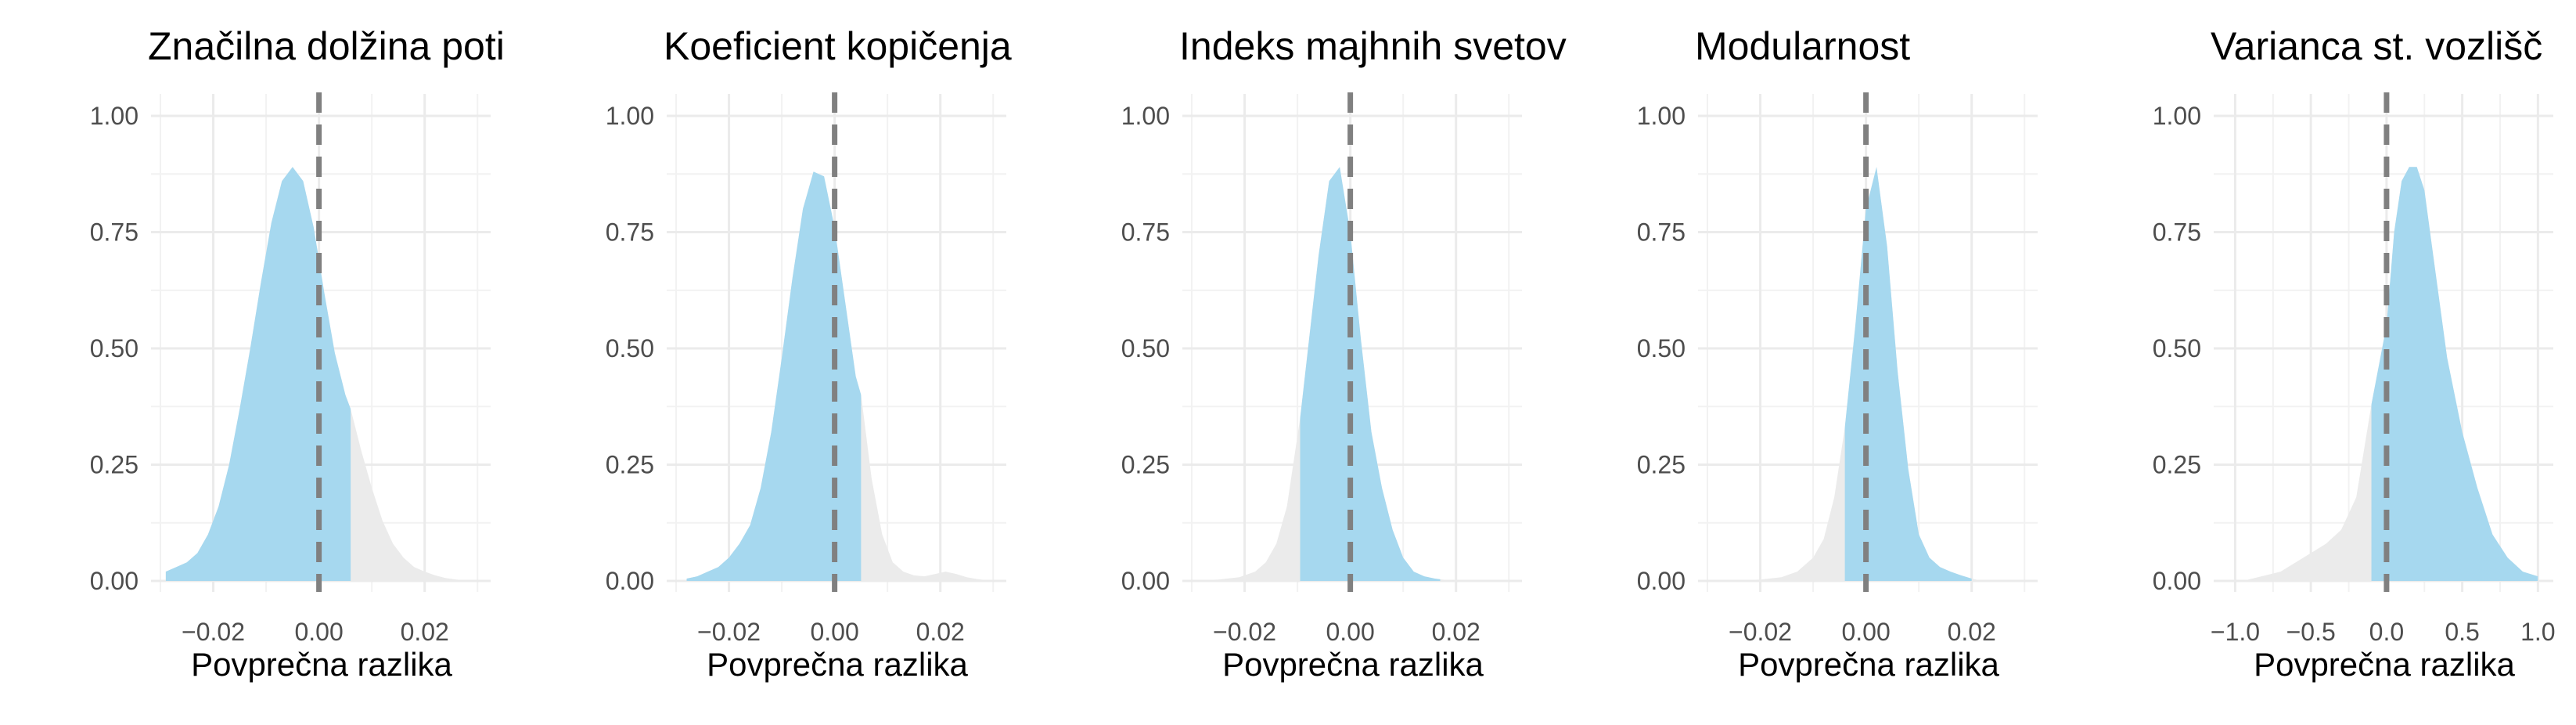  What do you see at coordinates (2462, 632) in the screenshot?
I see `x-tick-label: 0.5` at bounding box center [2462, 632].